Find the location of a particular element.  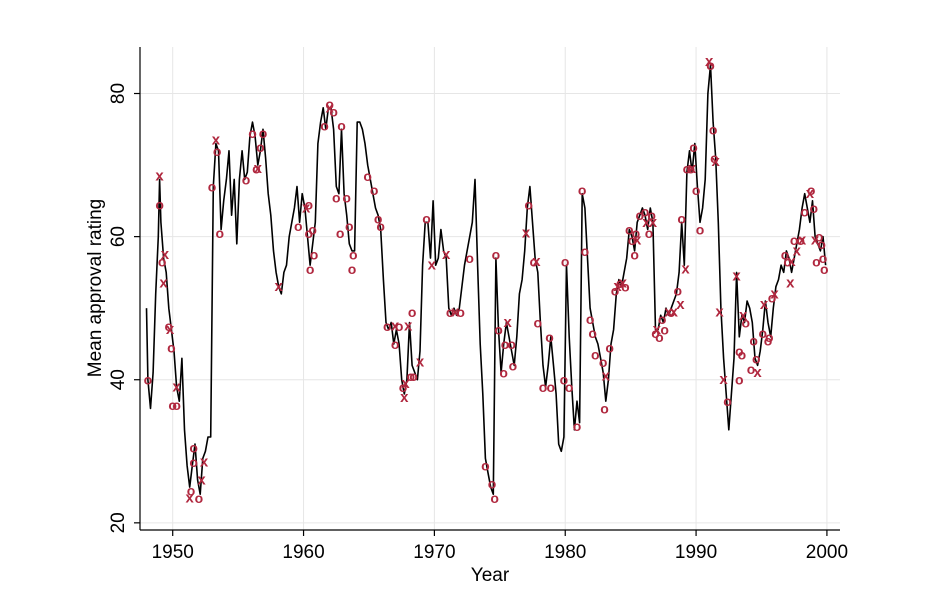

x-tick-label: 2000 is located at coordinates (827, 552).